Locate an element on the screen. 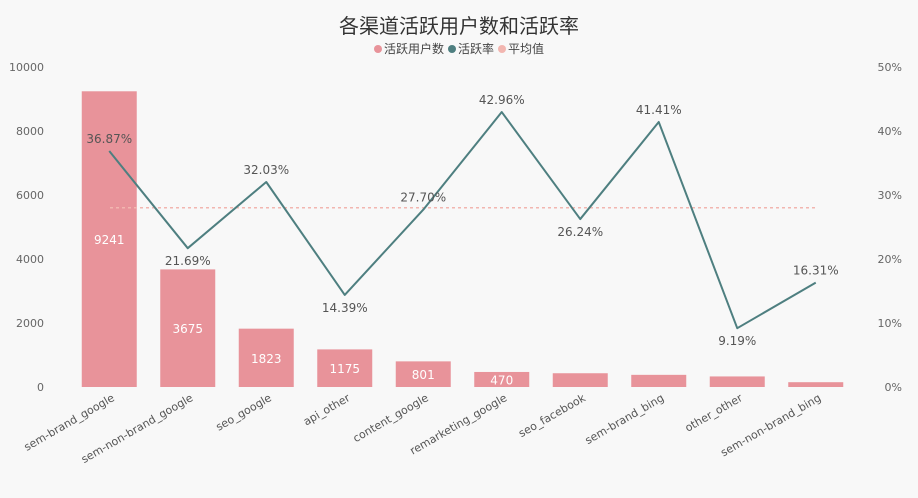  legend-label: 活跃率 is located at coordinates (475, 49).